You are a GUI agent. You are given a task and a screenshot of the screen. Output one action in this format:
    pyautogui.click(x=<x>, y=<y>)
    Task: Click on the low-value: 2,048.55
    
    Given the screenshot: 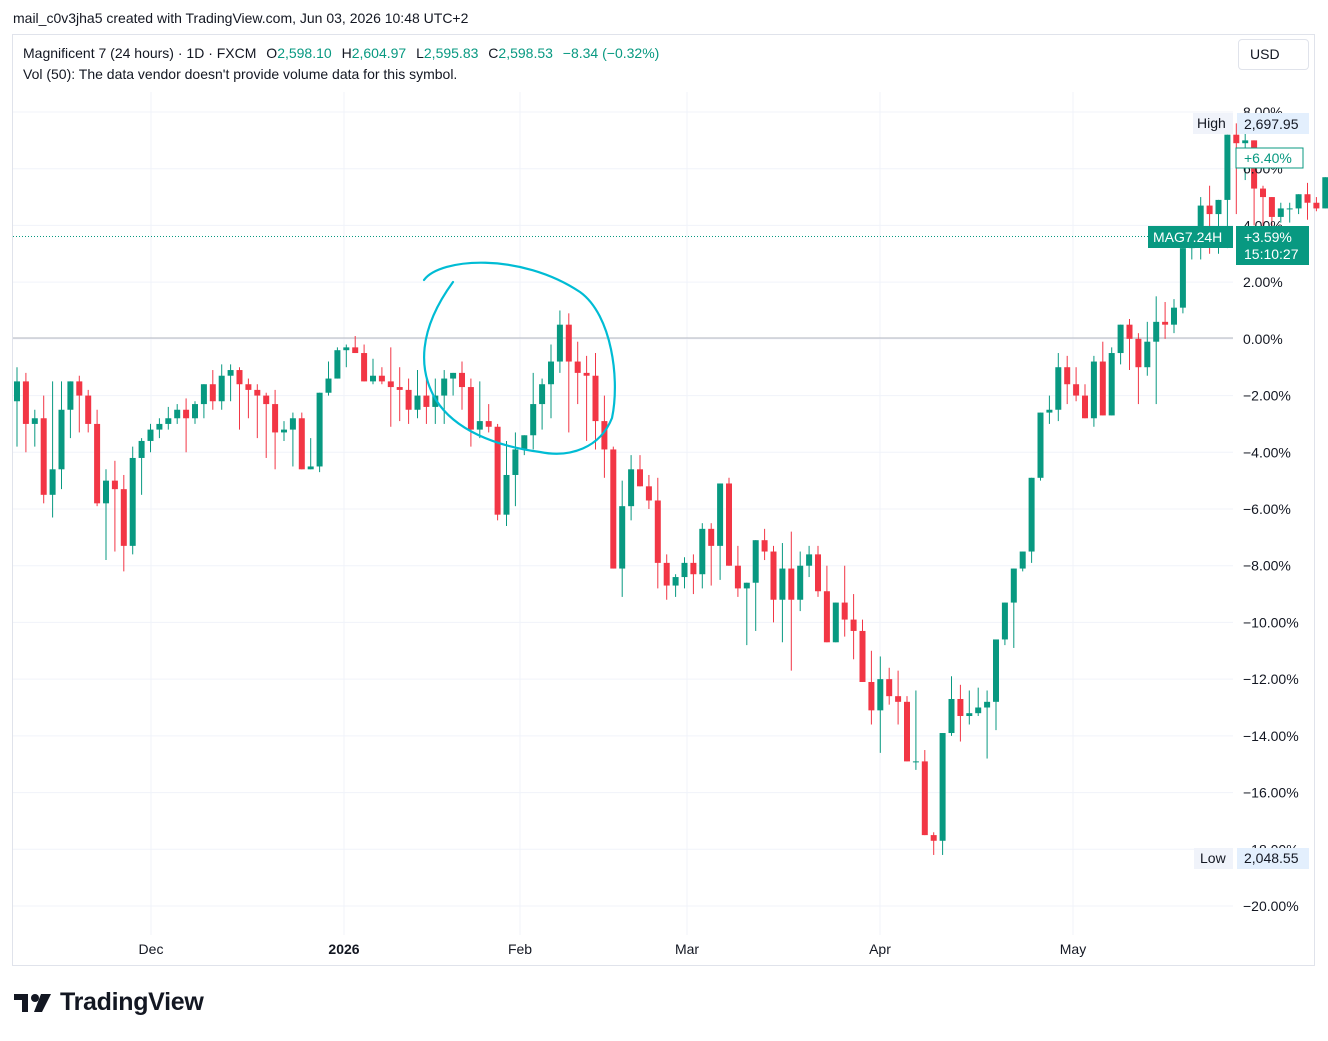 What is the action you would take?
    pyautogui.click(x=1271, y=858)
    